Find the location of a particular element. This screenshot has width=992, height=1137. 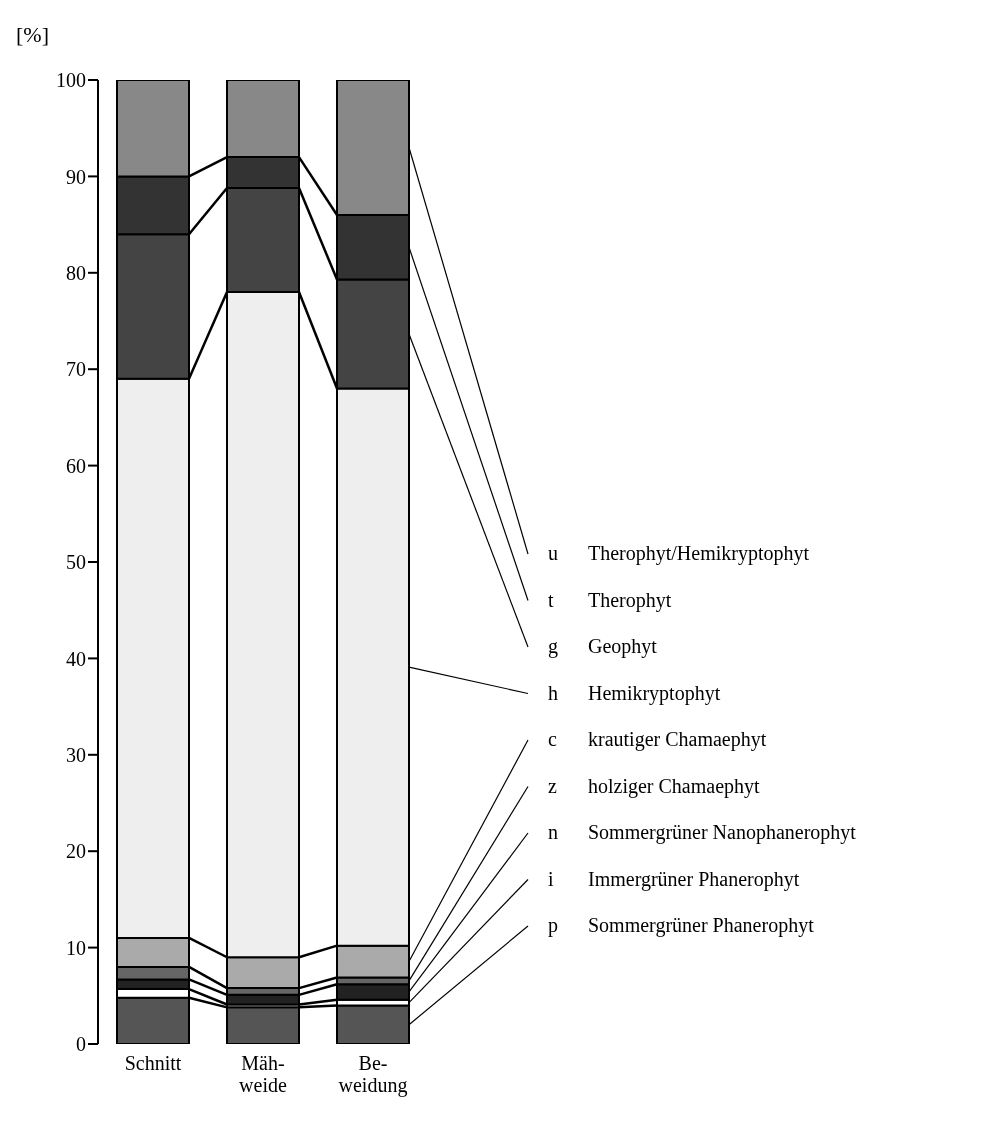

text: h Hemikryptophyt is located at coordinates (634, 692).